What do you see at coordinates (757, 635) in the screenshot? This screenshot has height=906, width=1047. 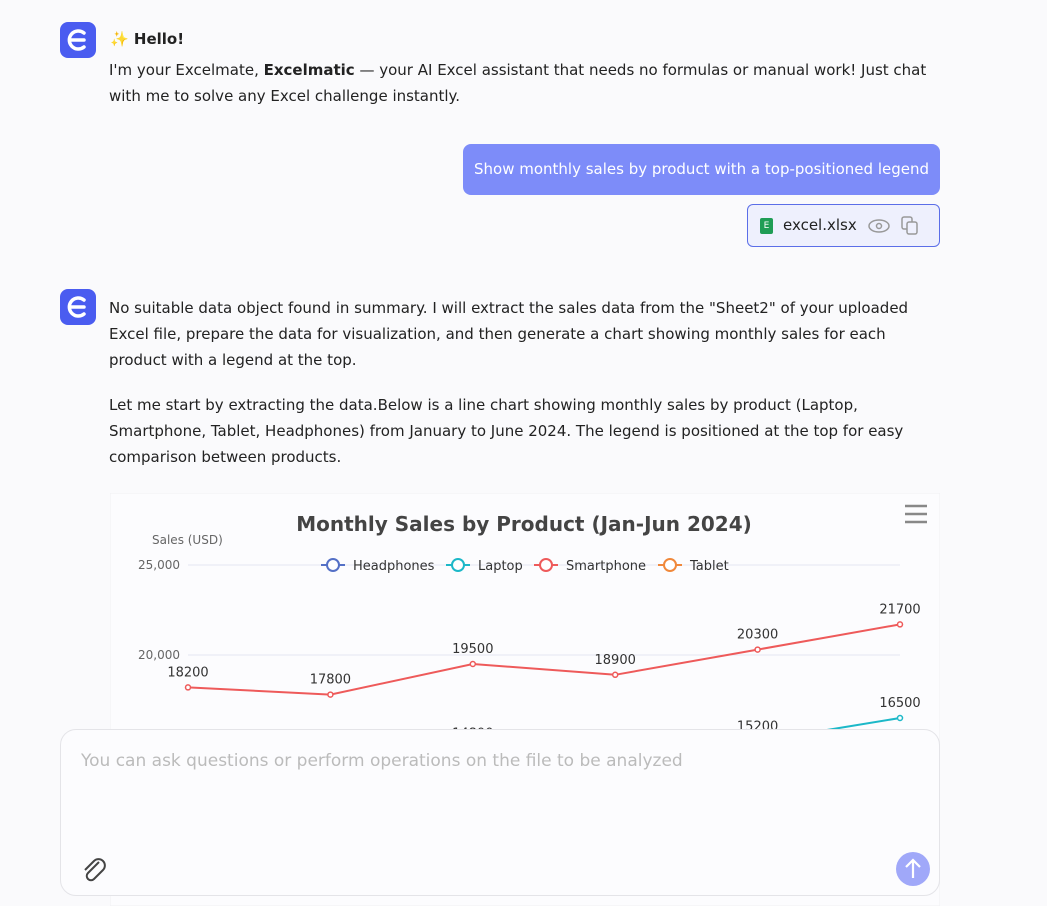 I see `data-label: 20300` at bounding box center [757, 635].